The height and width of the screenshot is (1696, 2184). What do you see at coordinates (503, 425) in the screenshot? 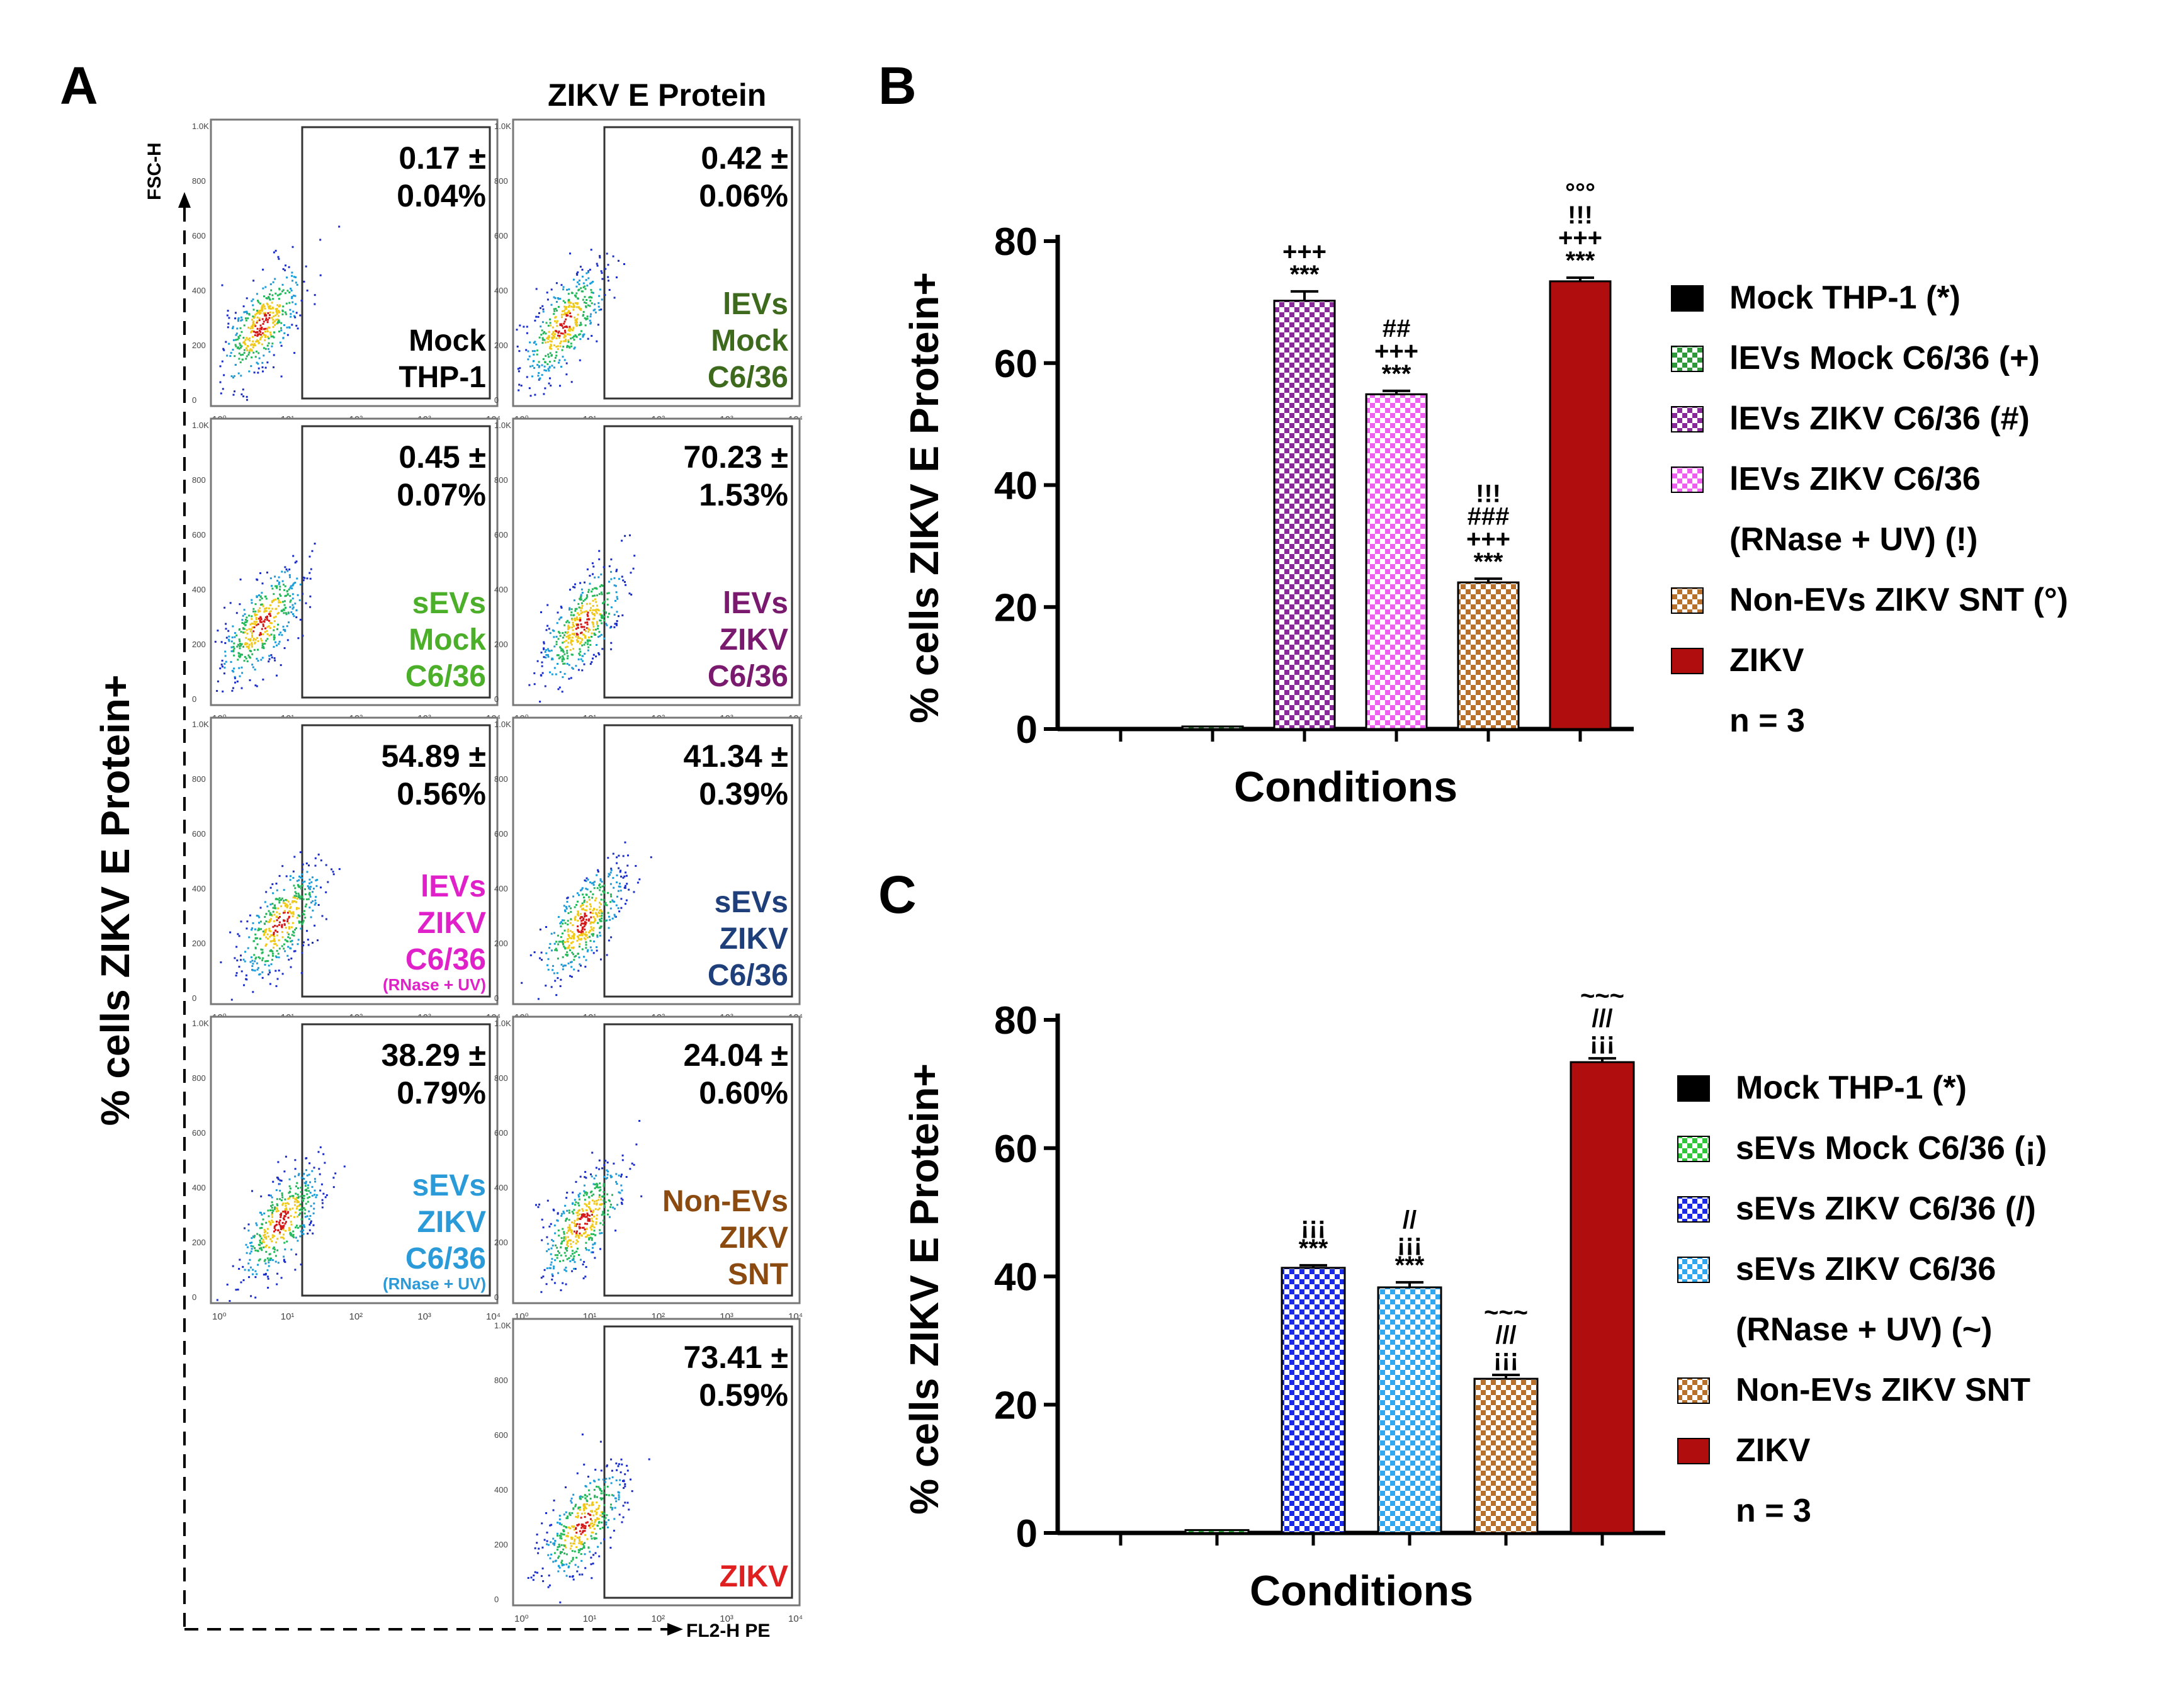
I see `flow-ytick-label: 1.0K` at bounding box center [503, 425].